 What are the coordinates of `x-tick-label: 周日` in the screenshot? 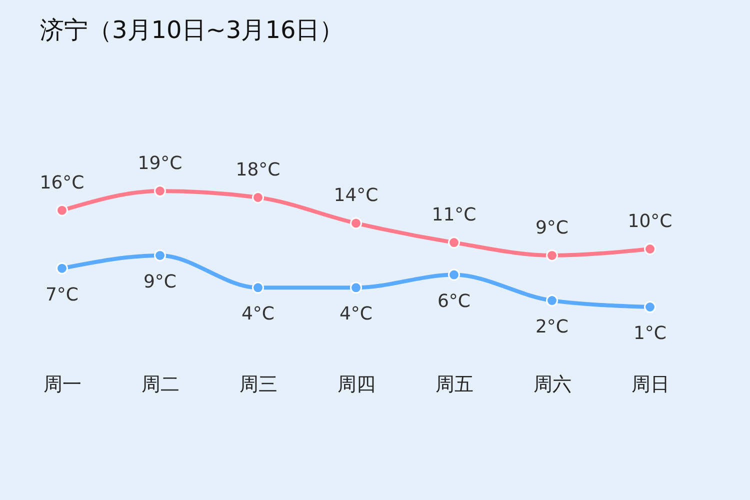 It's located at (651, 385).